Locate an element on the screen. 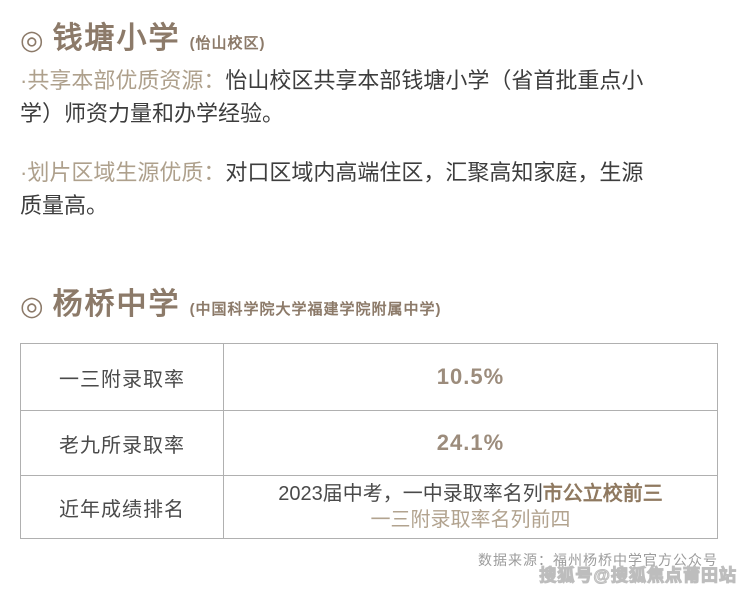 This screenshot has height=591, width=740. row-label: 近年成绩排名 is located at coordinates (122, 507).